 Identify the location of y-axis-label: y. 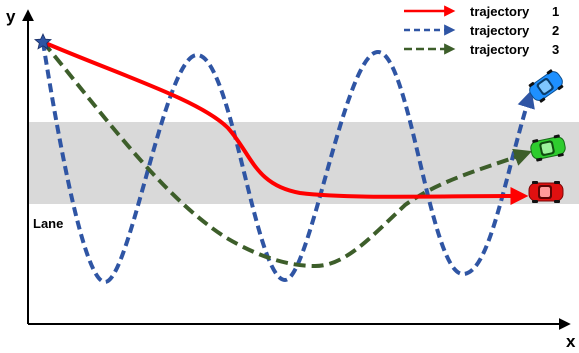
(11, 16).